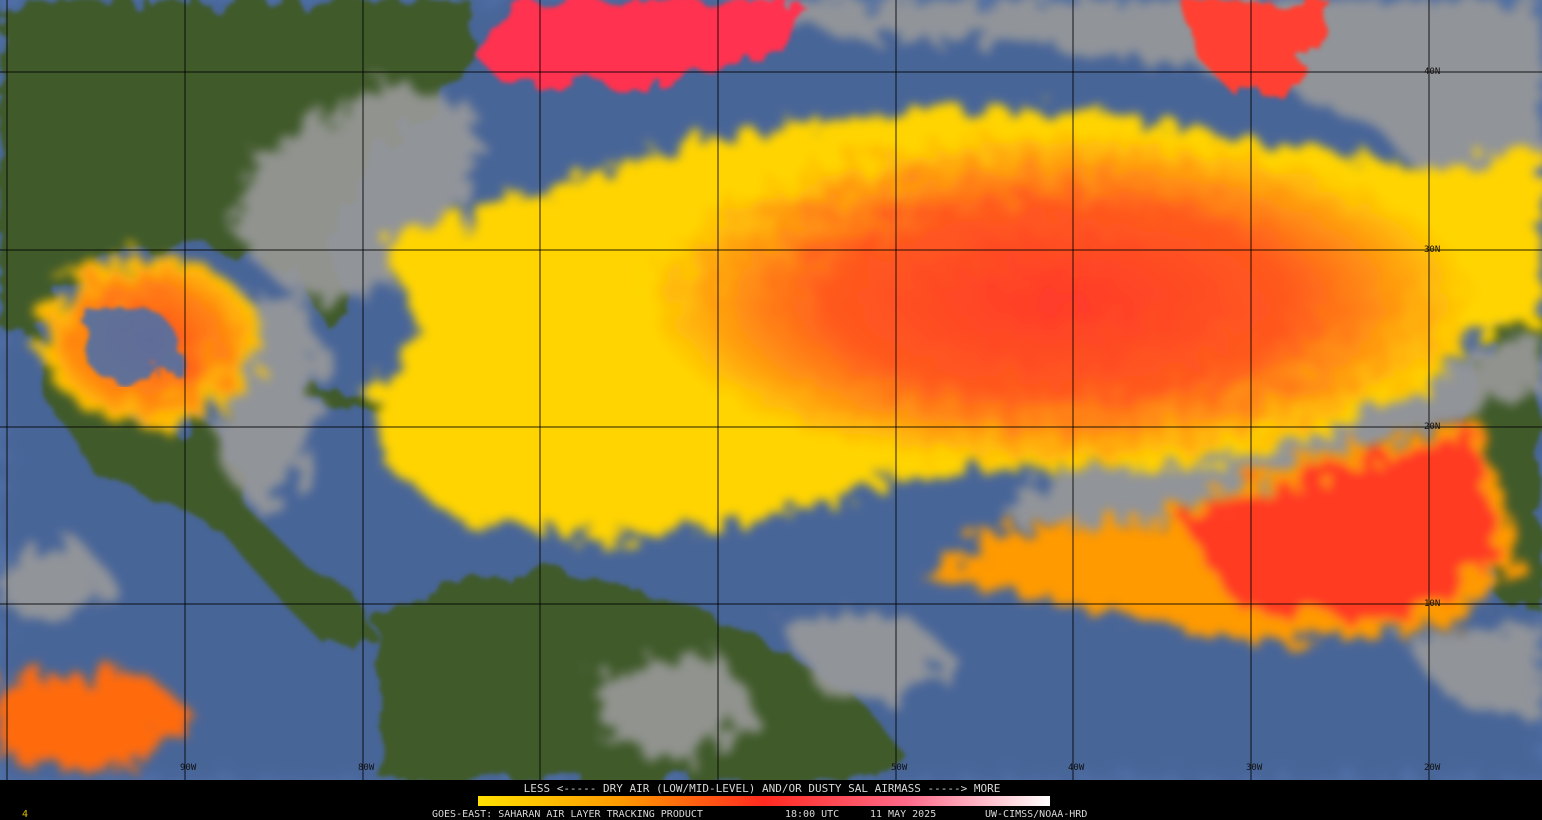 The image size is (1542, 820). What do you see at coordinates (366, 768) in the screenshot?
I see `longitude-label: 80W` at bounding box center [366, 768].